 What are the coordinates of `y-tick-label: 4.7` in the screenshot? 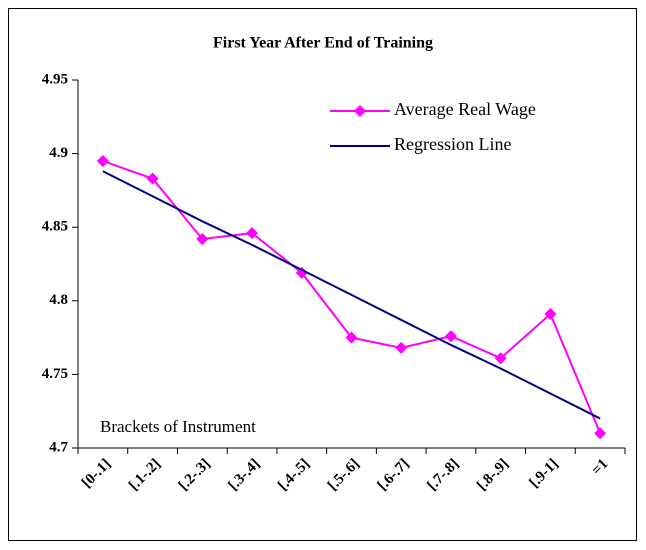 It's located at (58, 447).